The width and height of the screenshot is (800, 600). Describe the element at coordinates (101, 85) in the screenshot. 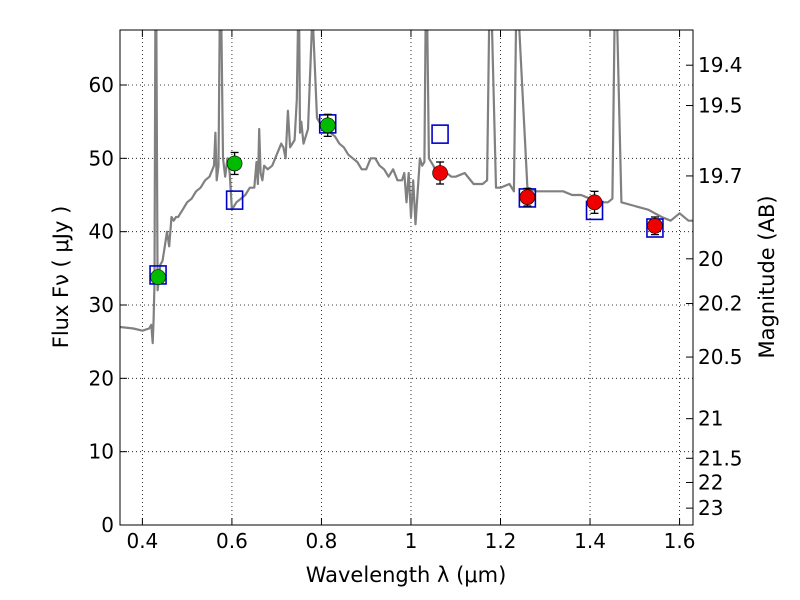

I see `y-tick-label: 60` at that location.